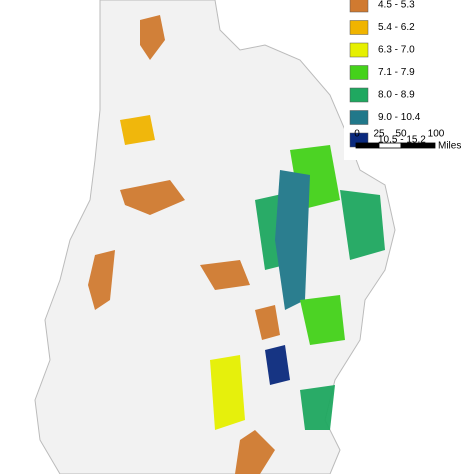 This screenshot has width=474, height=474. What do you see at coordinates (396, 50) in the screenshot?
I see `legend-label: 6.3 - 7.0` at bounding box center [396, 50].